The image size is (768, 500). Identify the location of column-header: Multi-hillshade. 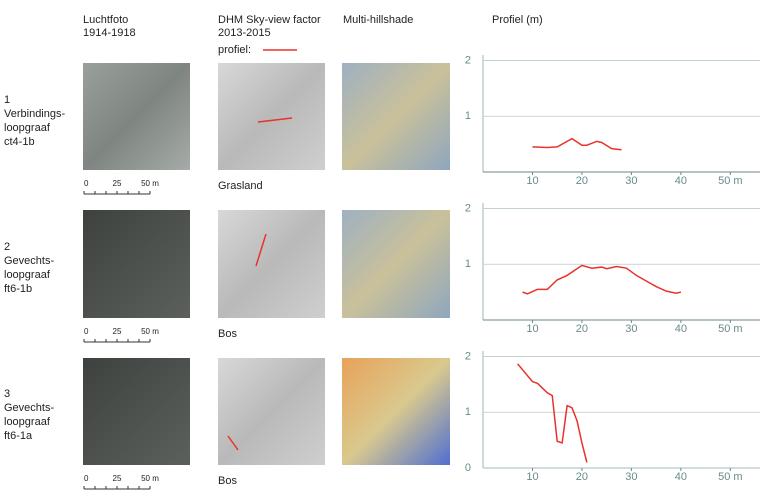
(378, 20).